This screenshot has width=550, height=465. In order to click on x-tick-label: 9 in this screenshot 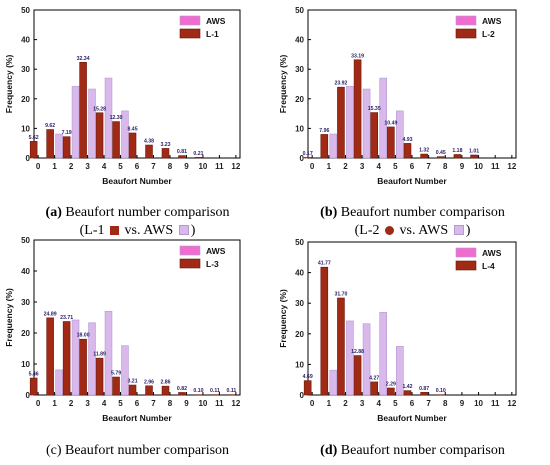, I will do `click(186, 166)`.